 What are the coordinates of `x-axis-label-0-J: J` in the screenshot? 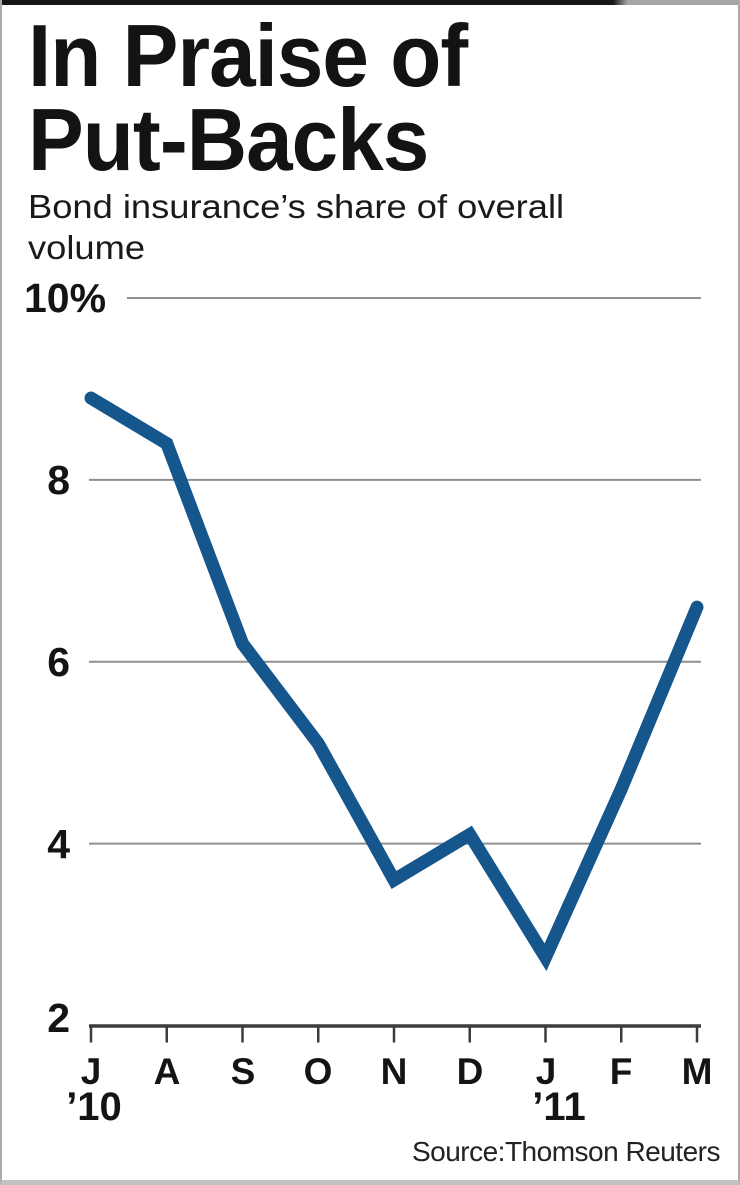 It's located at (91, 1071).